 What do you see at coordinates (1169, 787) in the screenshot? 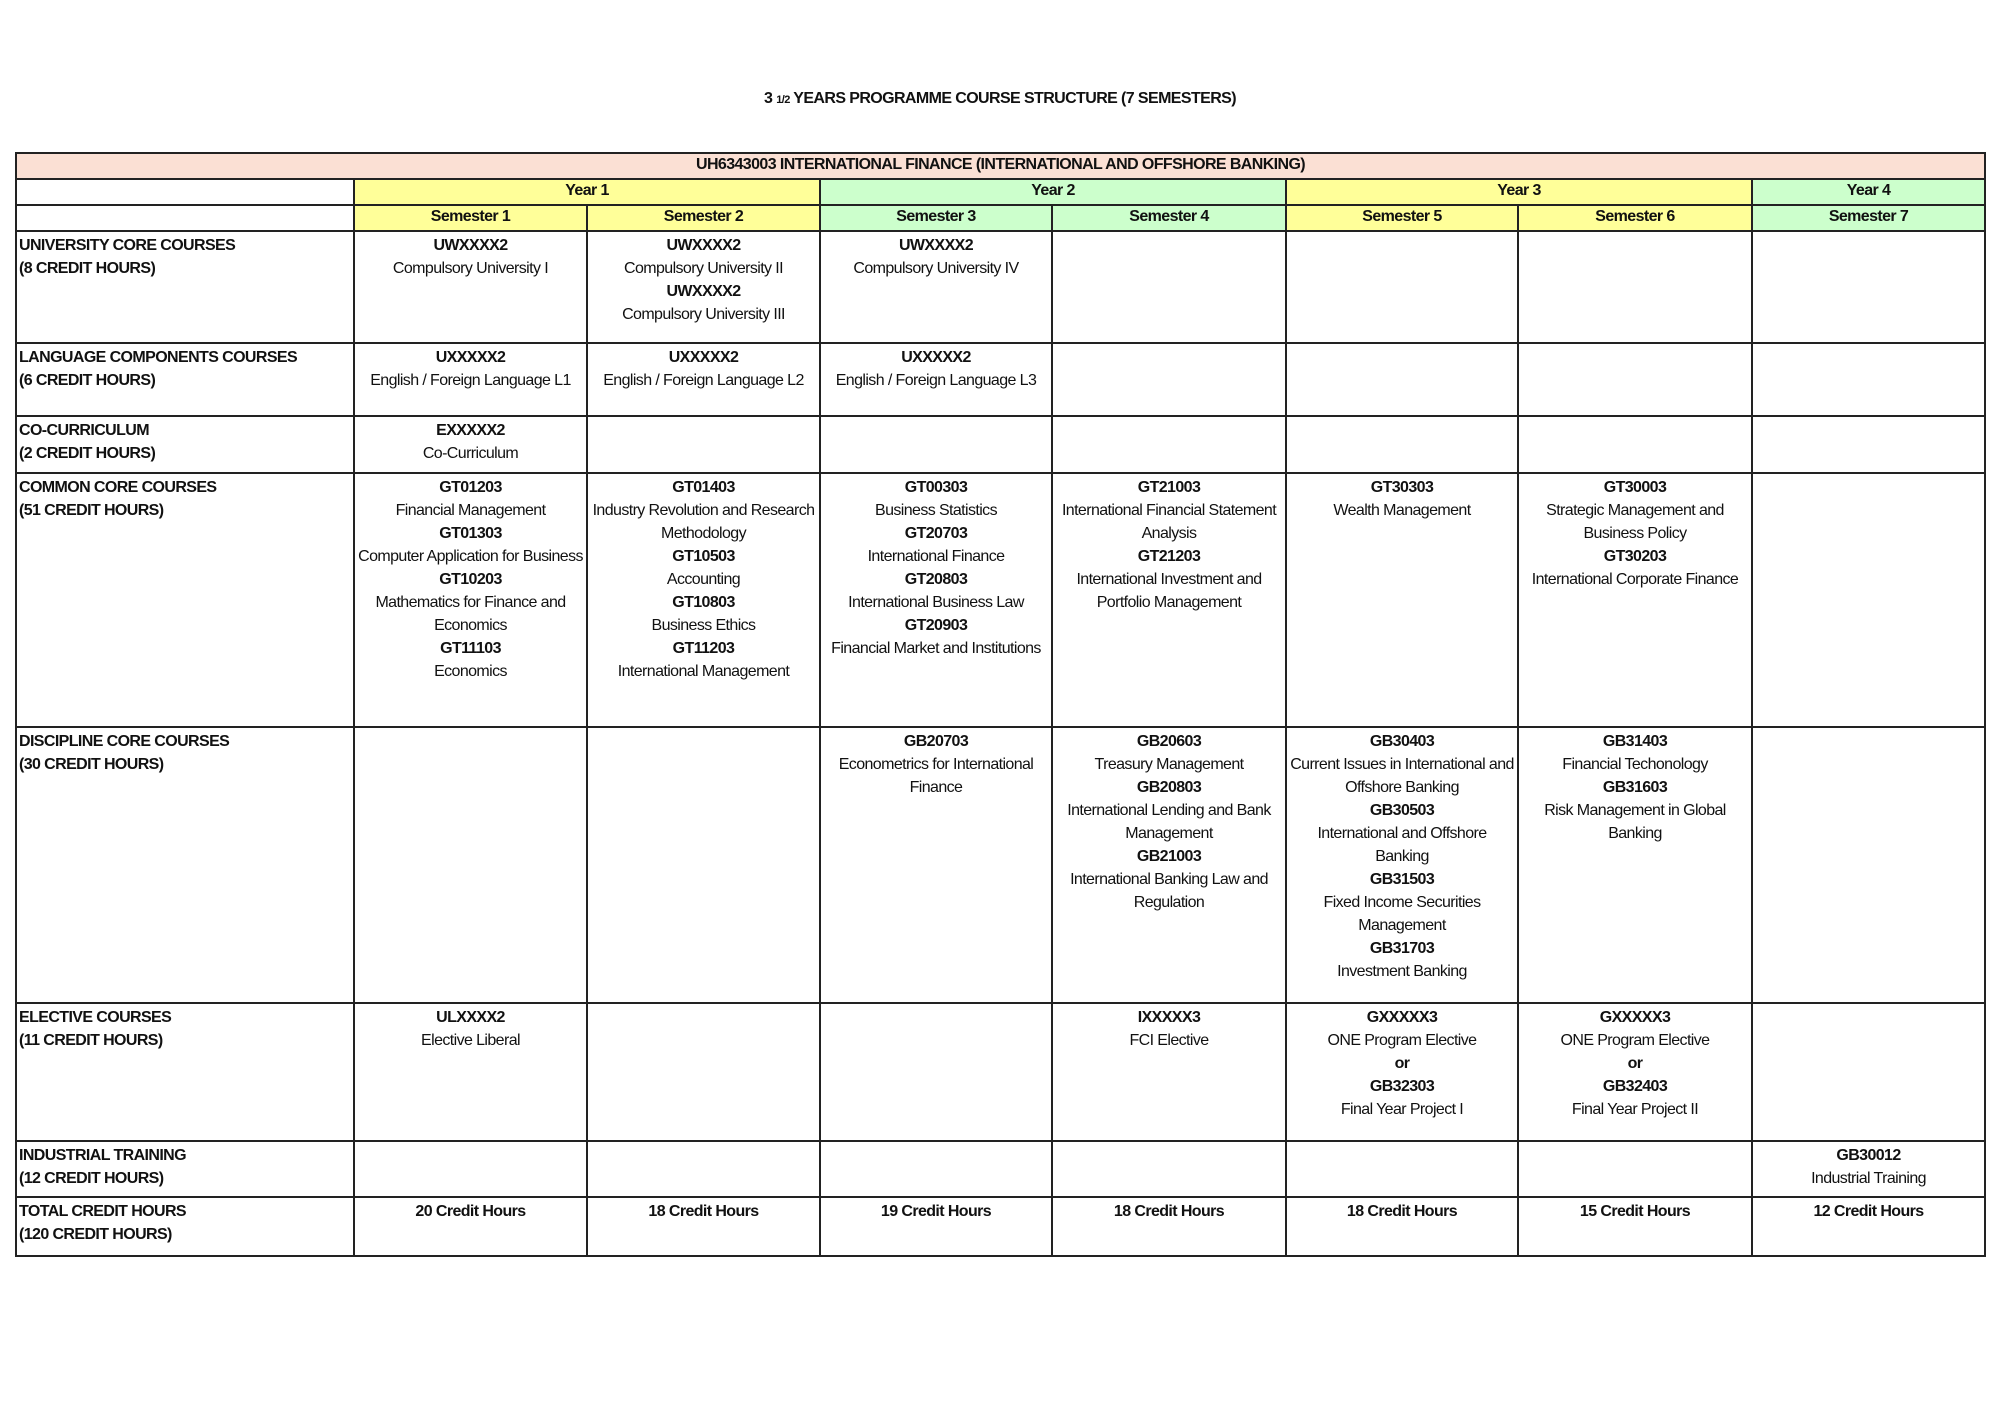
I see `course-code: GB20803` at bounding box center [1169, 787].